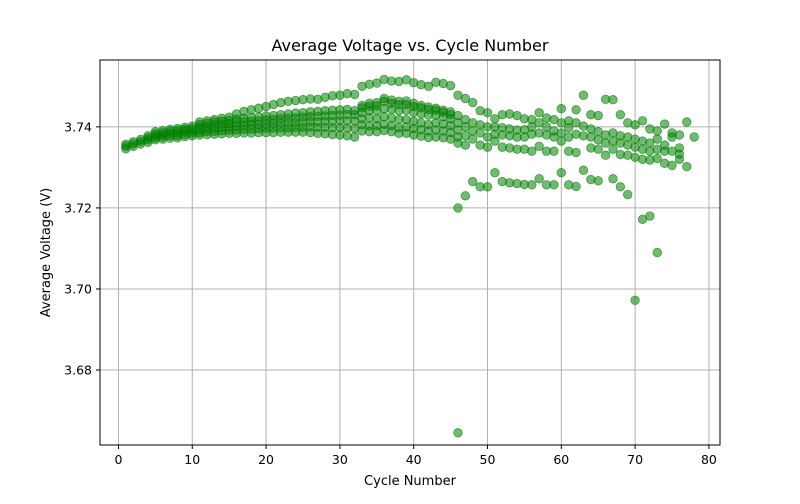 This screenshot has height=504, width=800. I want to click on y-tick-label: 3.74, so click(78, 126).